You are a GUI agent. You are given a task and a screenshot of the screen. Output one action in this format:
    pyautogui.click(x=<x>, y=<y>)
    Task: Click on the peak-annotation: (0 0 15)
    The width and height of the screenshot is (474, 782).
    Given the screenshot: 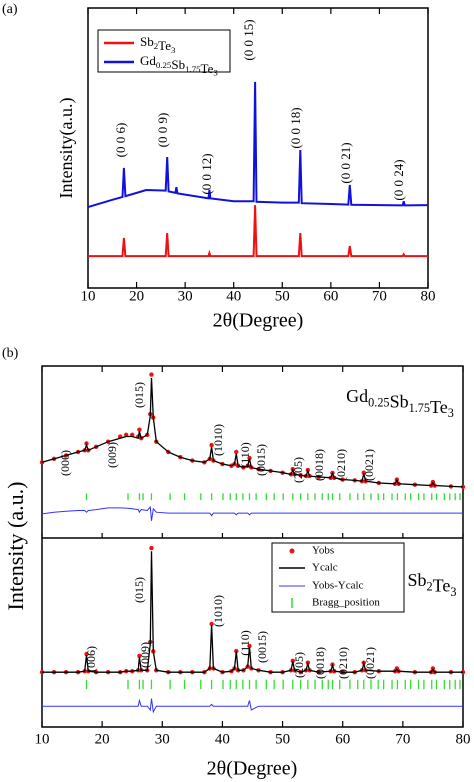 What is the action you would take?
    pyautogui.click(x=248, y=39)
    